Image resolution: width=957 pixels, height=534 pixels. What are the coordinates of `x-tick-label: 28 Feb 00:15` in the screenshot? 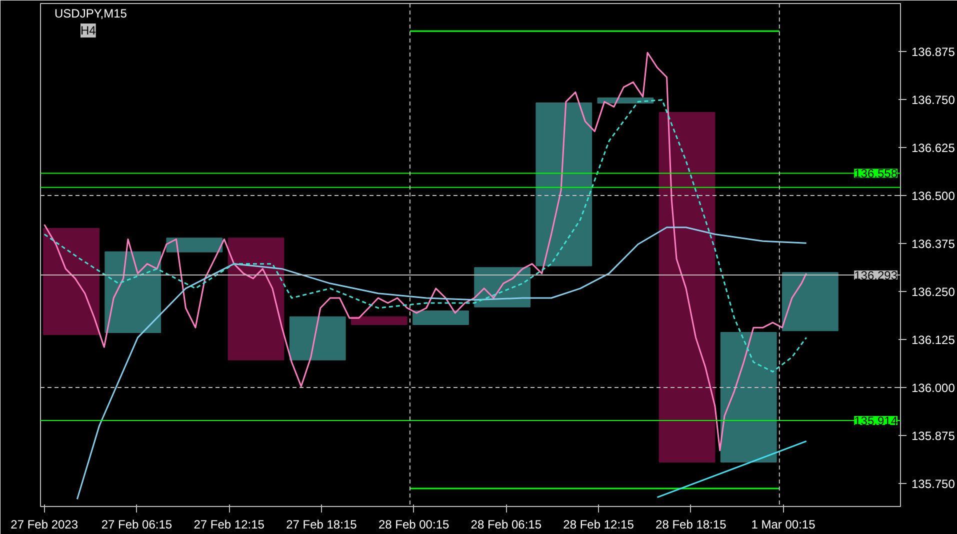 It's located at (414, 525).